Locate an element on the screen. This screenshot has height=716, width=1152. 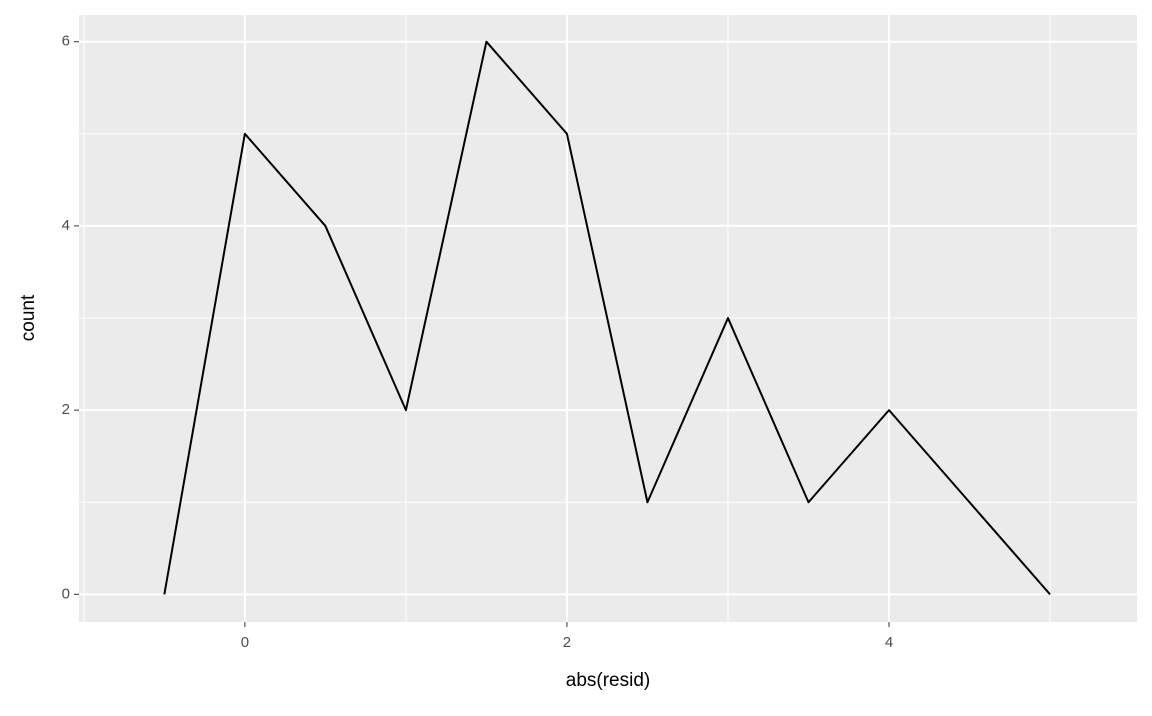
y-tick-label: 4 is located at coordinates (66, 225).